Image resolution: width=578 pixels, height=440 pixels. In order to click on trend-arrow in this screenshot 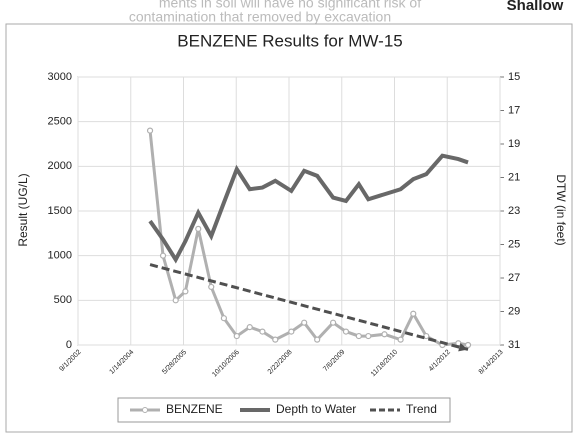, I will do `click(463, 347)`.